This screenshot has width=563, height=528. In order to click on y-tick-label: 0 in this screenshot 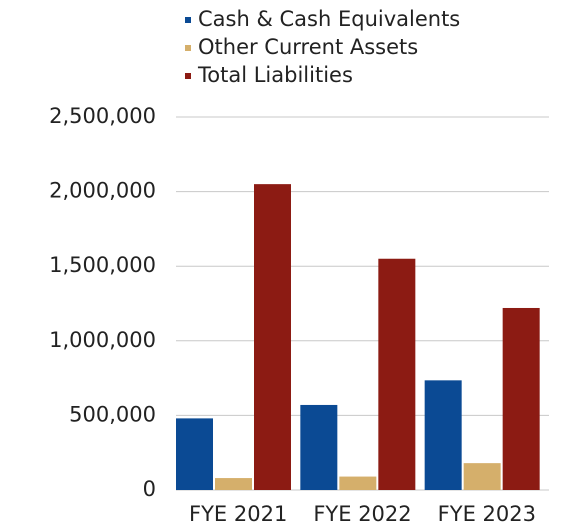, I will do `click(149, 489)`.